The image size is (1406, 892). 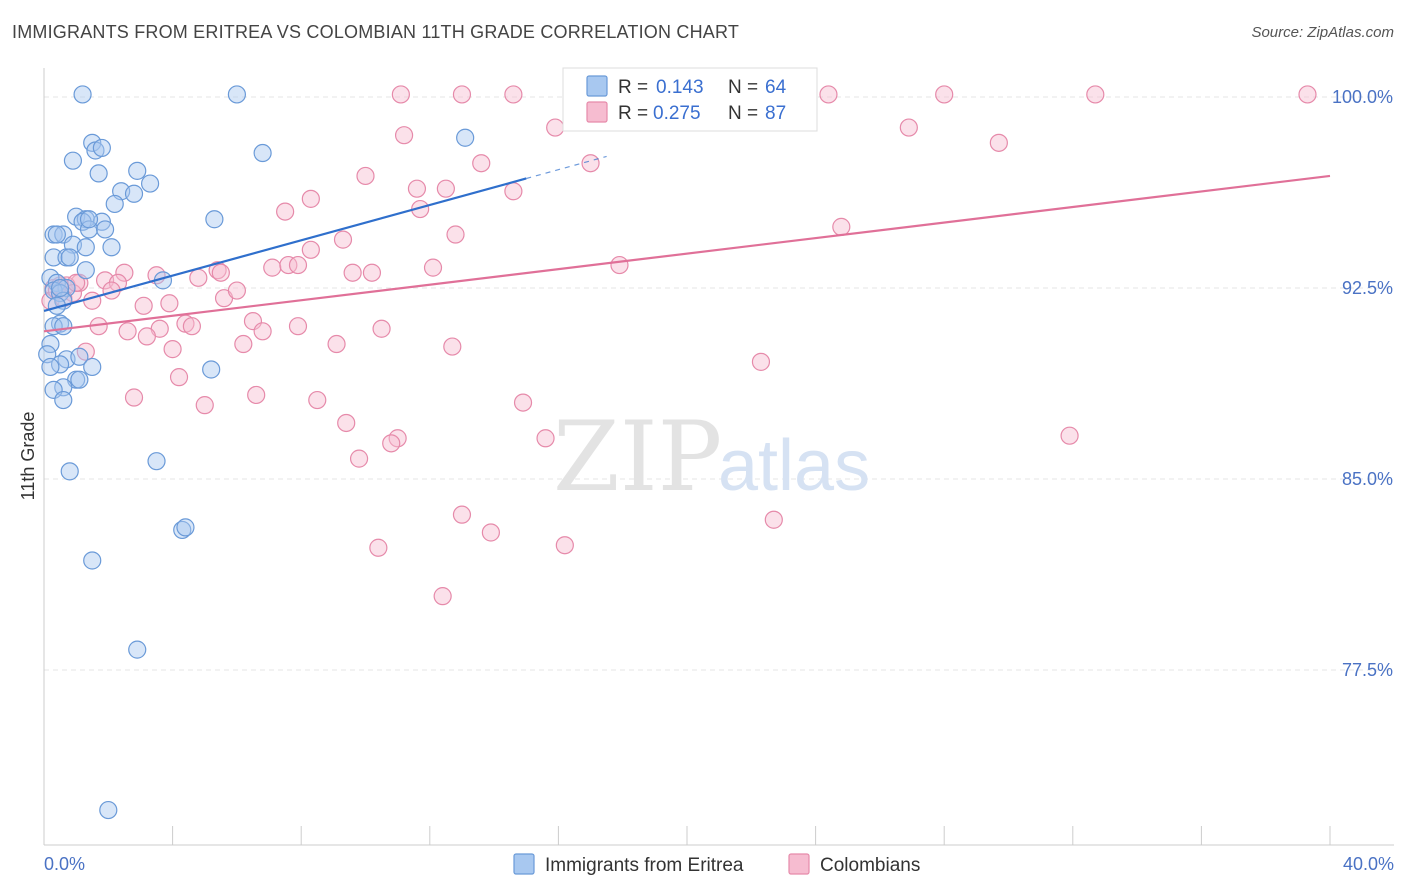 I want to click on x-tick-label-max: 40.0%, so click(x=1368, y=864).